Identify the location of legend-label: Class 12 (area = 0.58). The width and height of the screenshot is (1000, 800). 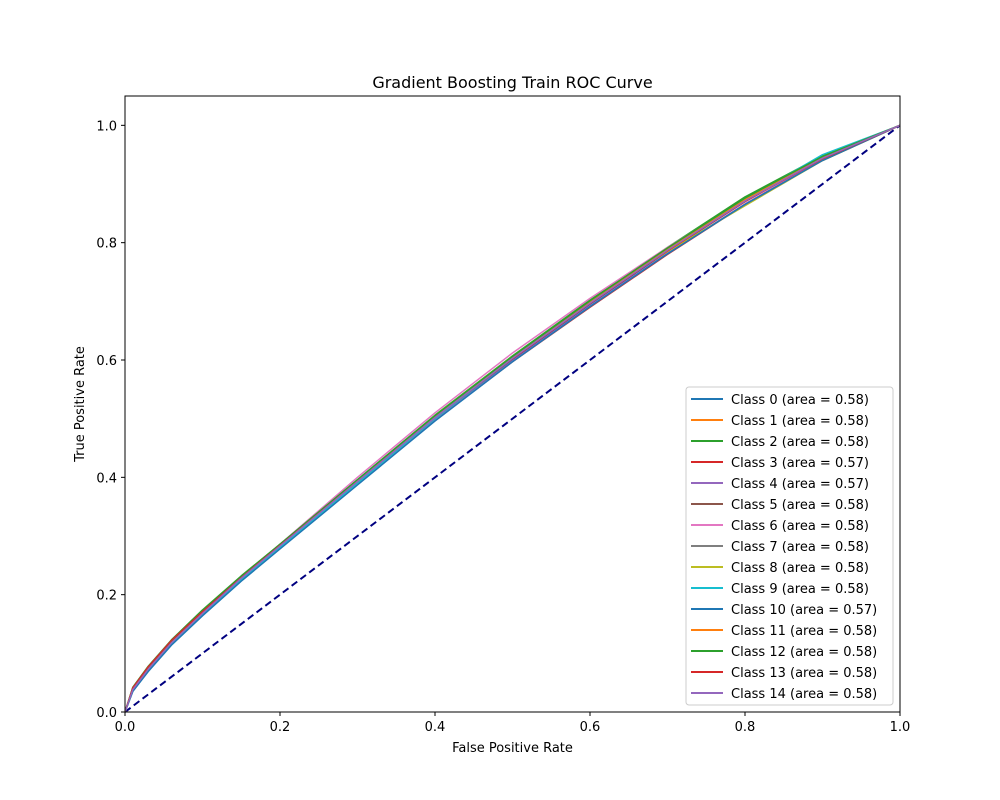
(804, 652).